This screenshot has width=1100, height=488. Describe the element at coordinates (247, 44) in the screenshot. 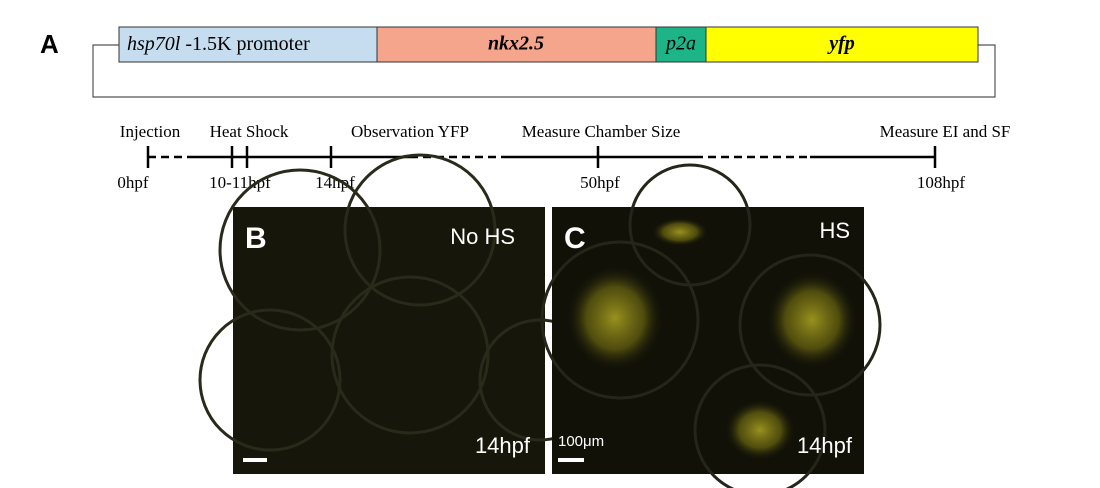

I see `promoter-rest: -1.5K promoter` at that location.